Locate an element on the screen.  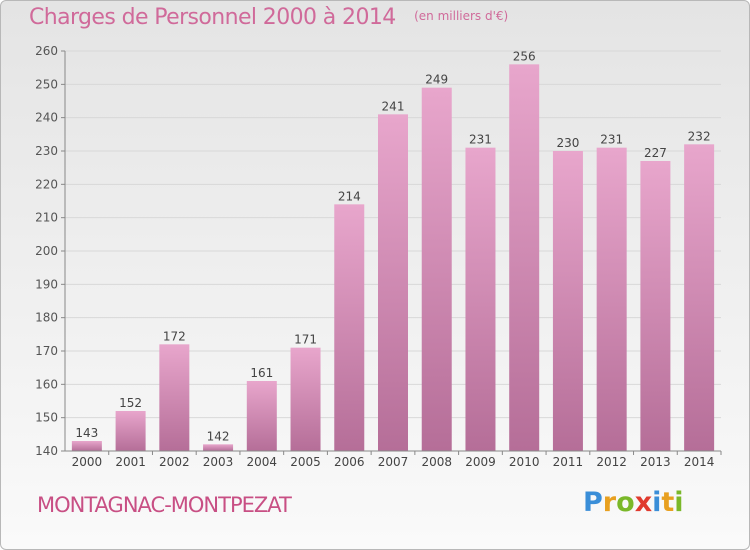
bar-value-label: 241 is located at coordinates (393, 106).